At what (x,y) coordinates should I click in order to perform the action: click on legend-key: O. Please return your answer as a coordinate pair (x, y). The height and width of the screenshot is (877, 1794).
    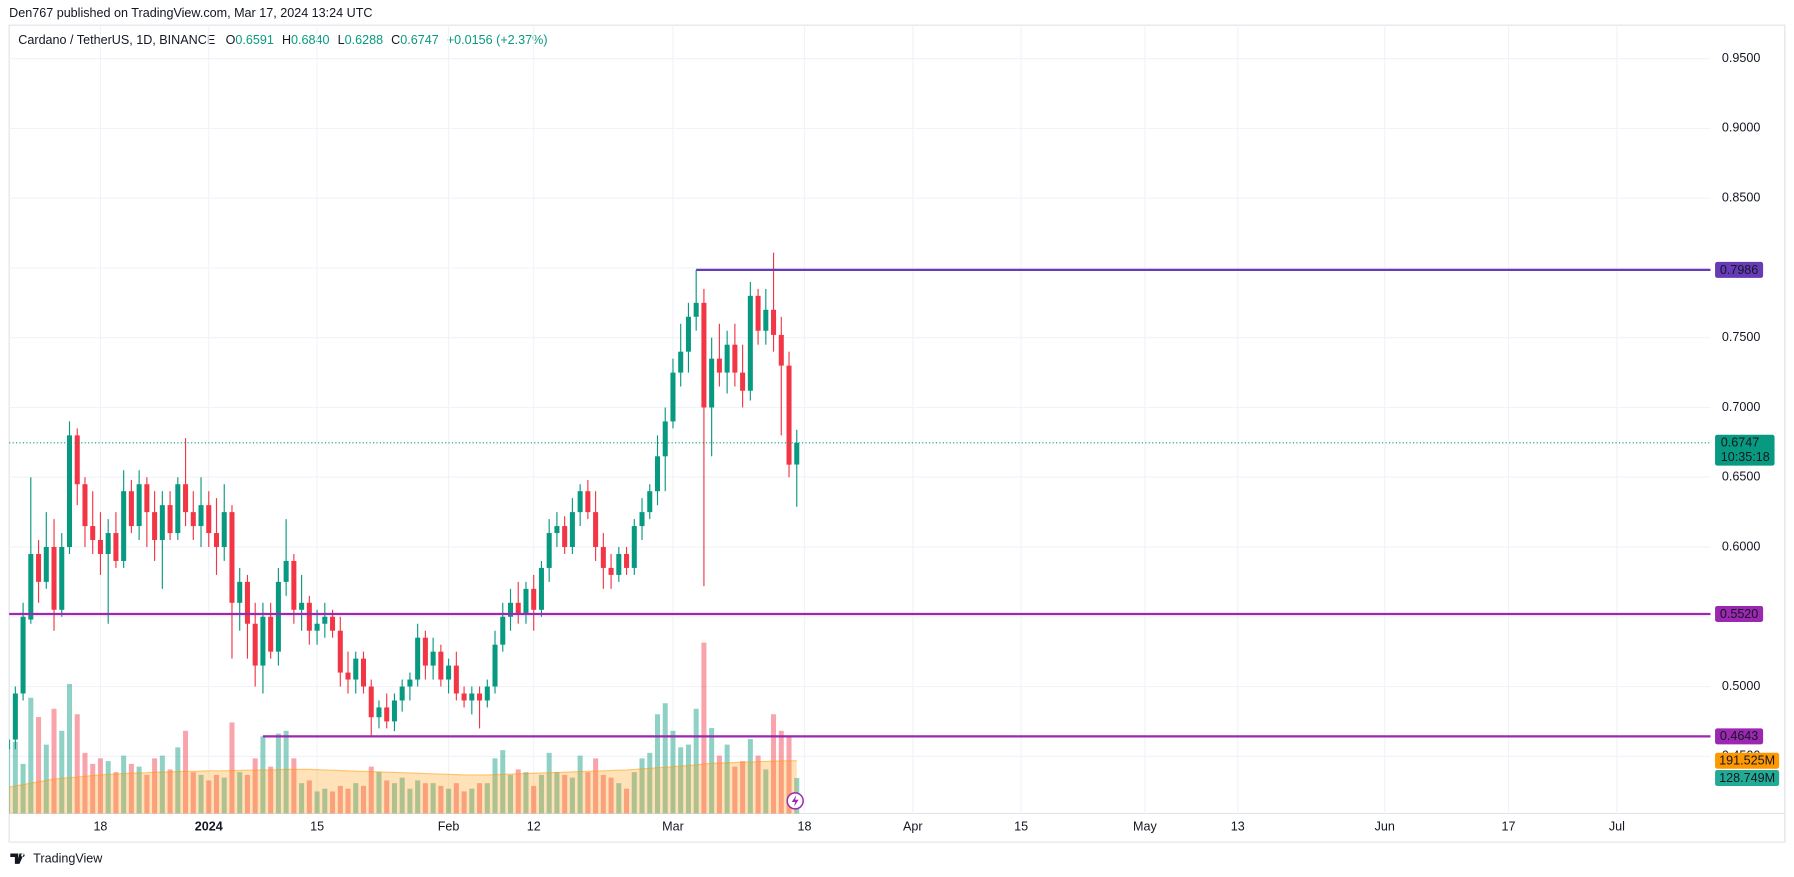
    Looking at the image, I should click on (231, 41).